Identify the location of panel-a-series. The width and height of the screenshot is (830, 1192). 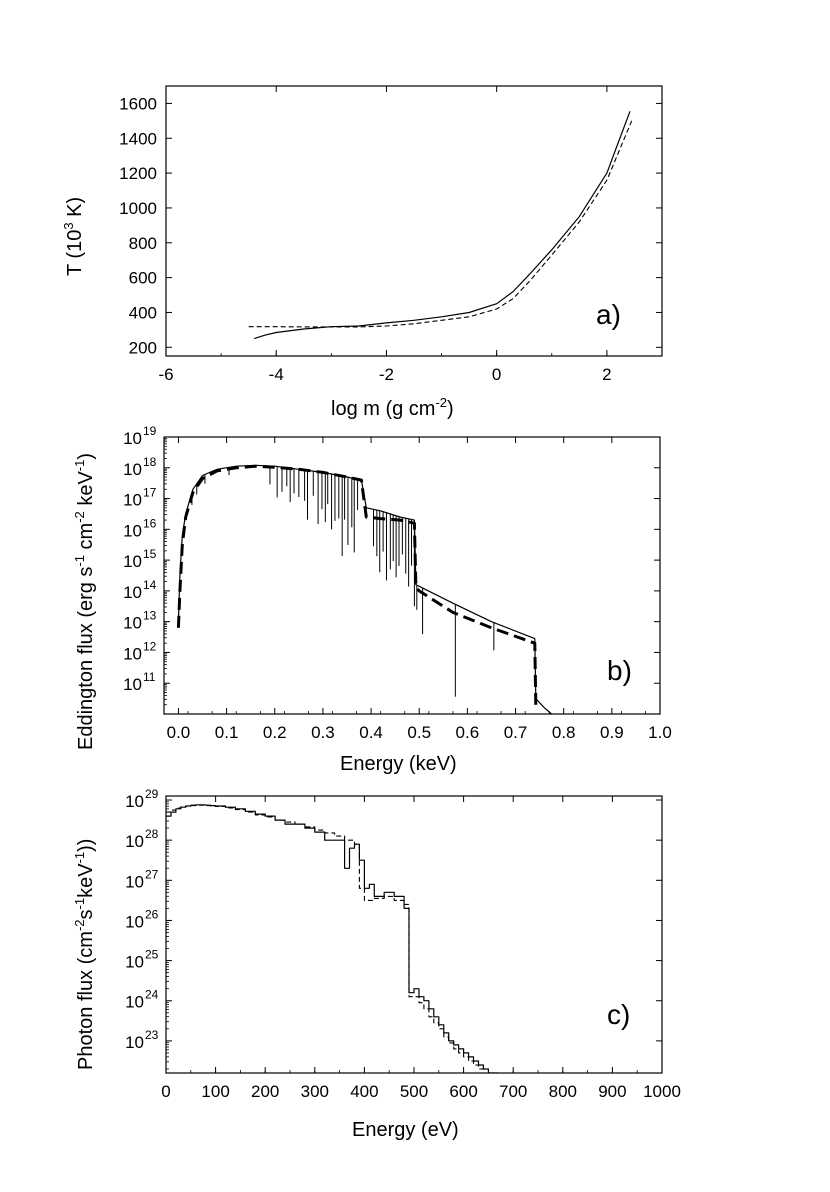
(440, 225).